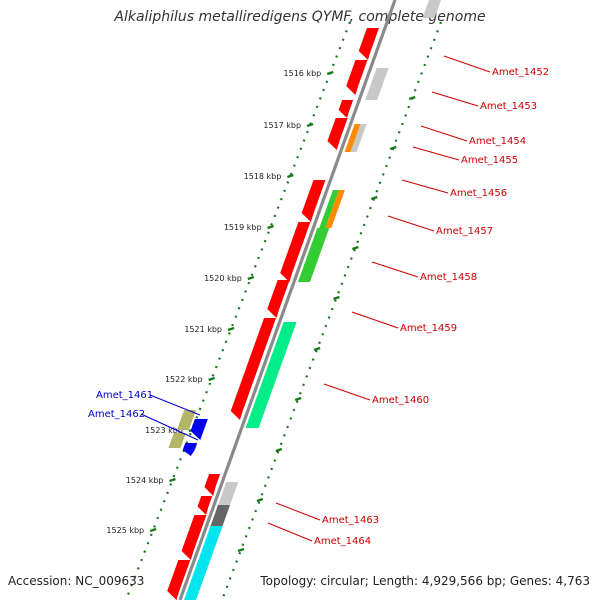 This screenshot has height=600, width=600. I want to click on gene-label: Amet_1452, so click(520, 72).